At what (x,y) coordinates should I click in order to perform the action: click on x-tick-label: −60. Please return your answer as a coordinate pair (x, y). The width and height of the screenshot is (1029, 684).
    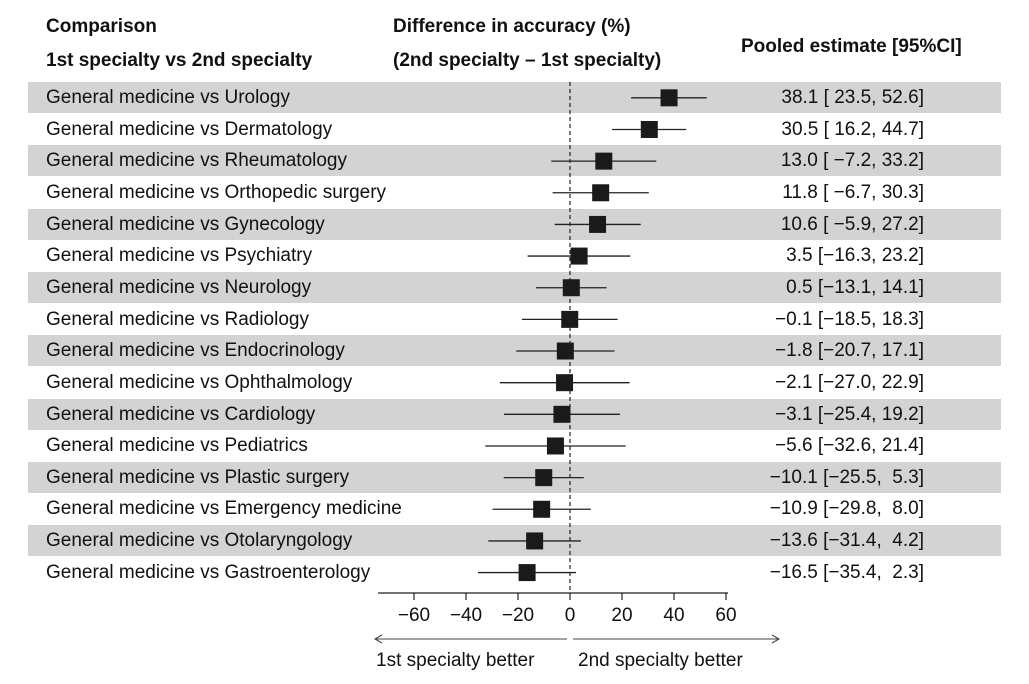
    Looking at the image, I should click on (414, 615).